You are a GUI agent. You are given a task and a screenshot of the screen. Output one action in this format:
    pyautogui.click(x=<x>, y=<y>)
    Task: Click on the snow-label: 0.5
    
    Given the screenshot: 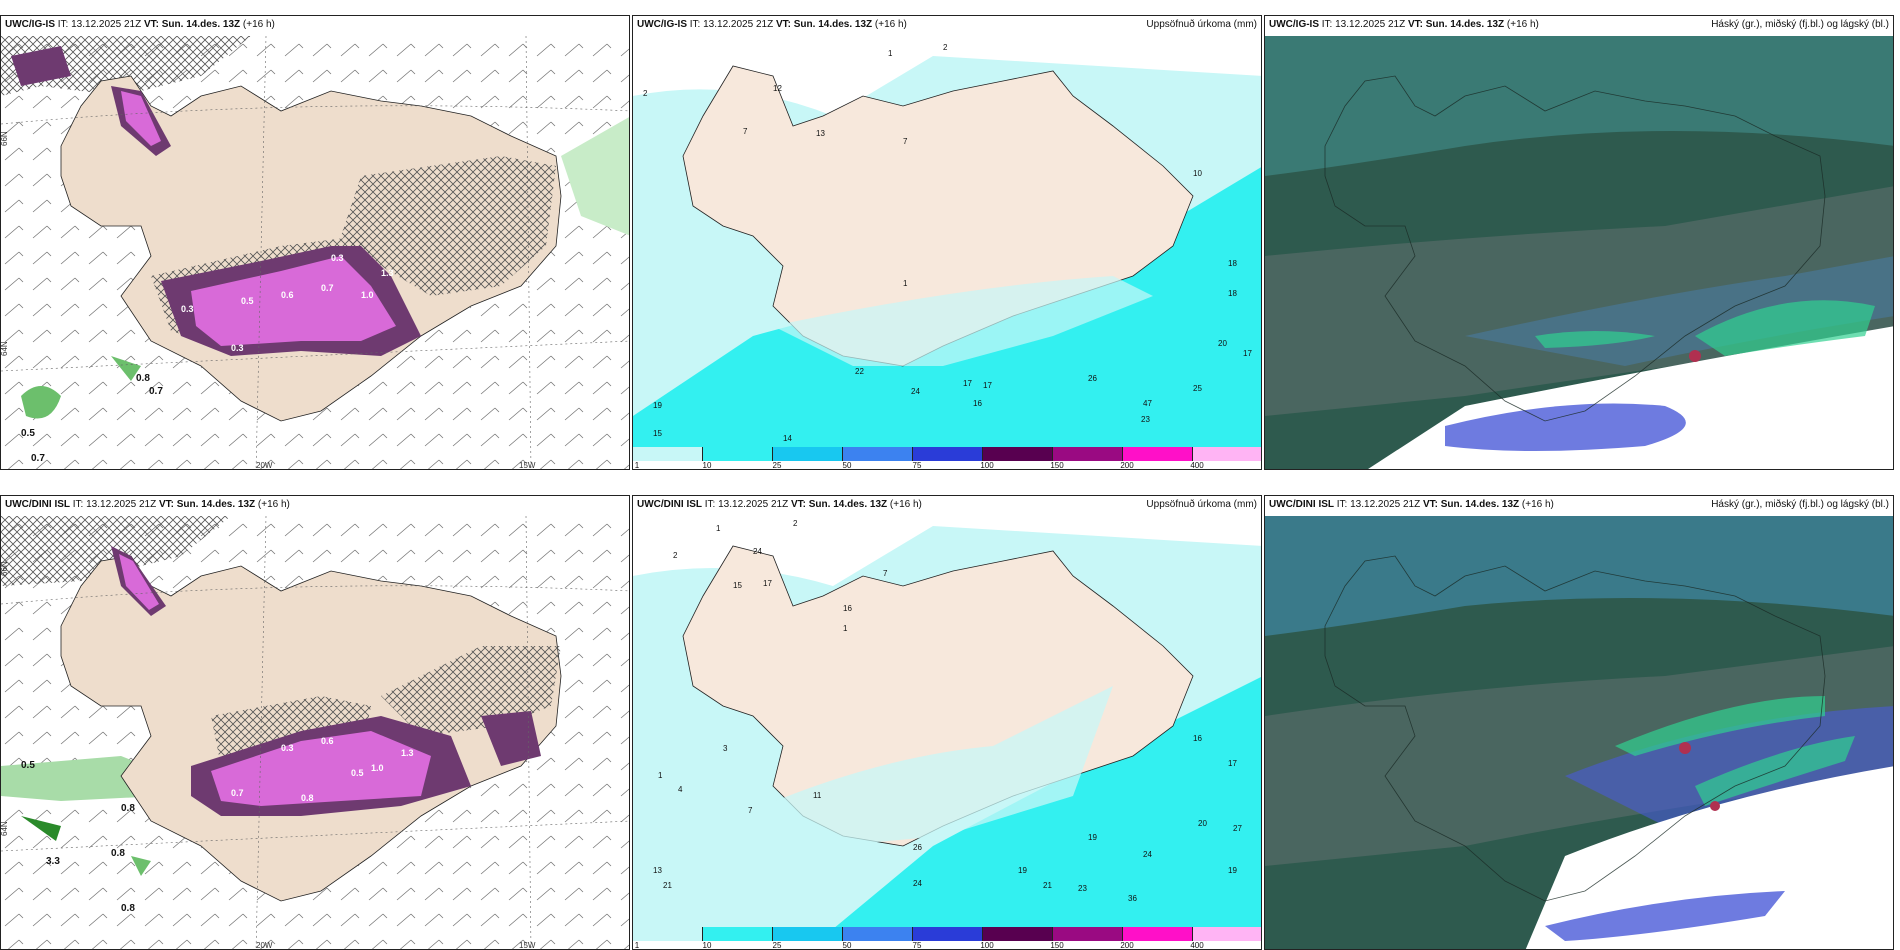 What is the action you would take?
    pyautogui.click(x=247, y=301)
    